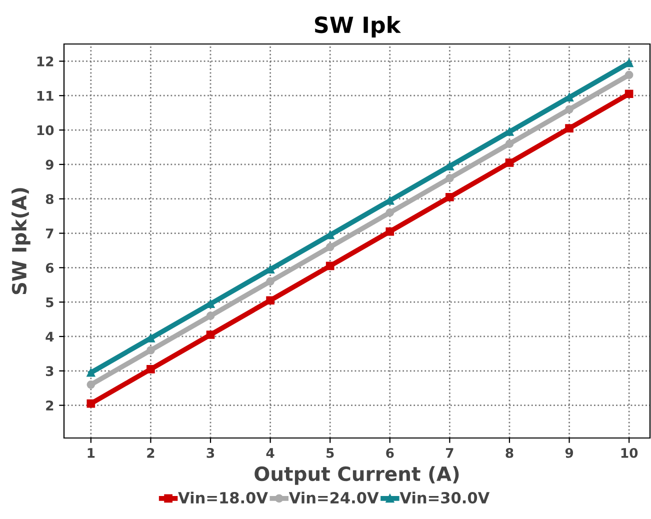  Describe the element at coordinates (356, 475) in the screenshot. I see `x-axis-title: Output Current (A)` at that location.